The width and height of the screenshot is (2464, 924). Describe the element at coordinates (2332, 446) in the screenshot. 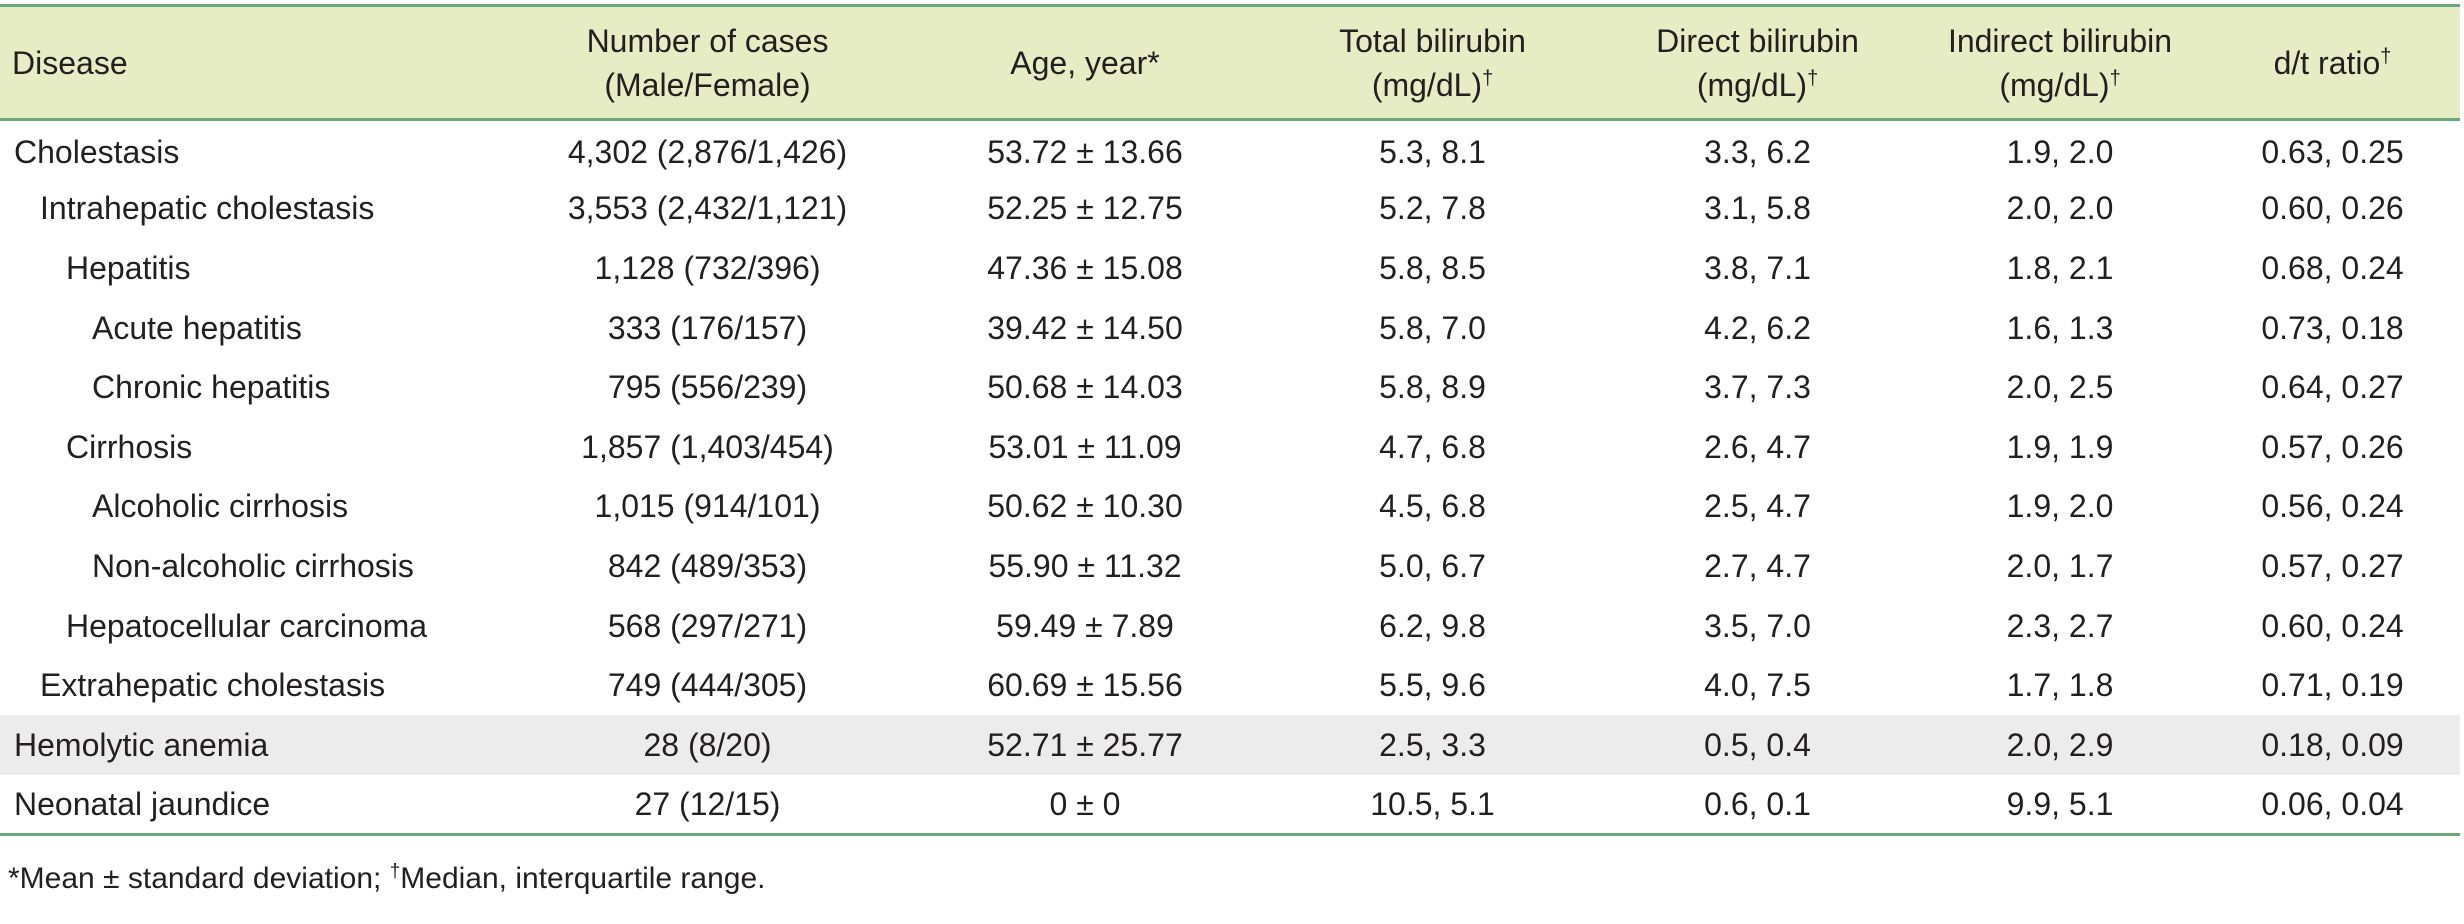

I see `dt-ratio-cell: 0.57, 0.26` at that location.